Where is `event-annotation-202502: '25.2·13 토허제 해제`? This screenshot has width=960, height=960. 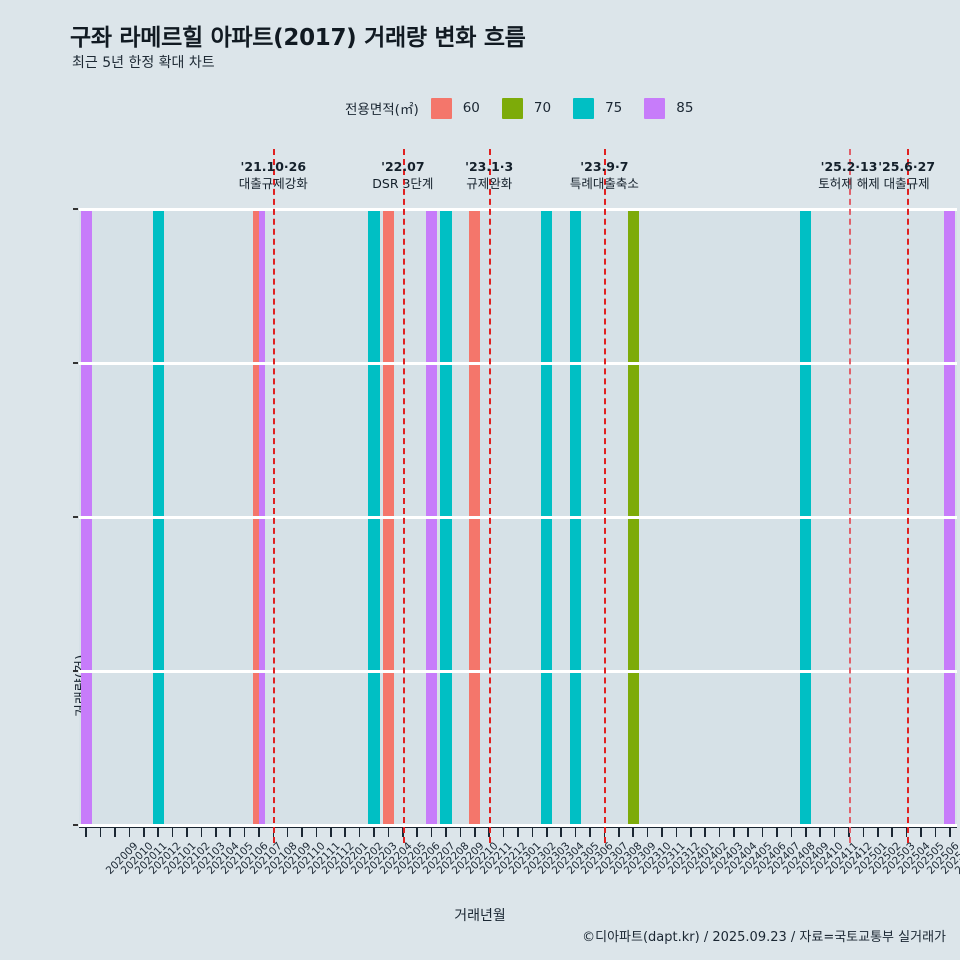
event-annotation-202502: '25.2·13 토허제 해제 is located at coordinates (848, 175).